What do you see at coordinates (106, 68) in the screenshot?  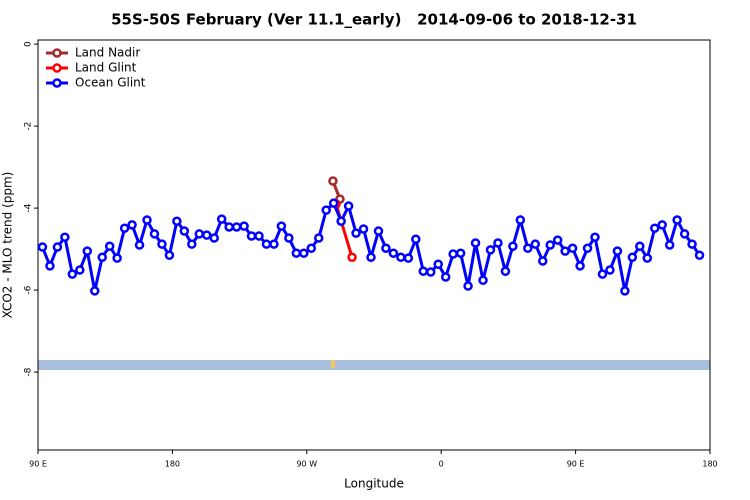 I see `legend-label: Land Glint` at bounding box center [106, 68].